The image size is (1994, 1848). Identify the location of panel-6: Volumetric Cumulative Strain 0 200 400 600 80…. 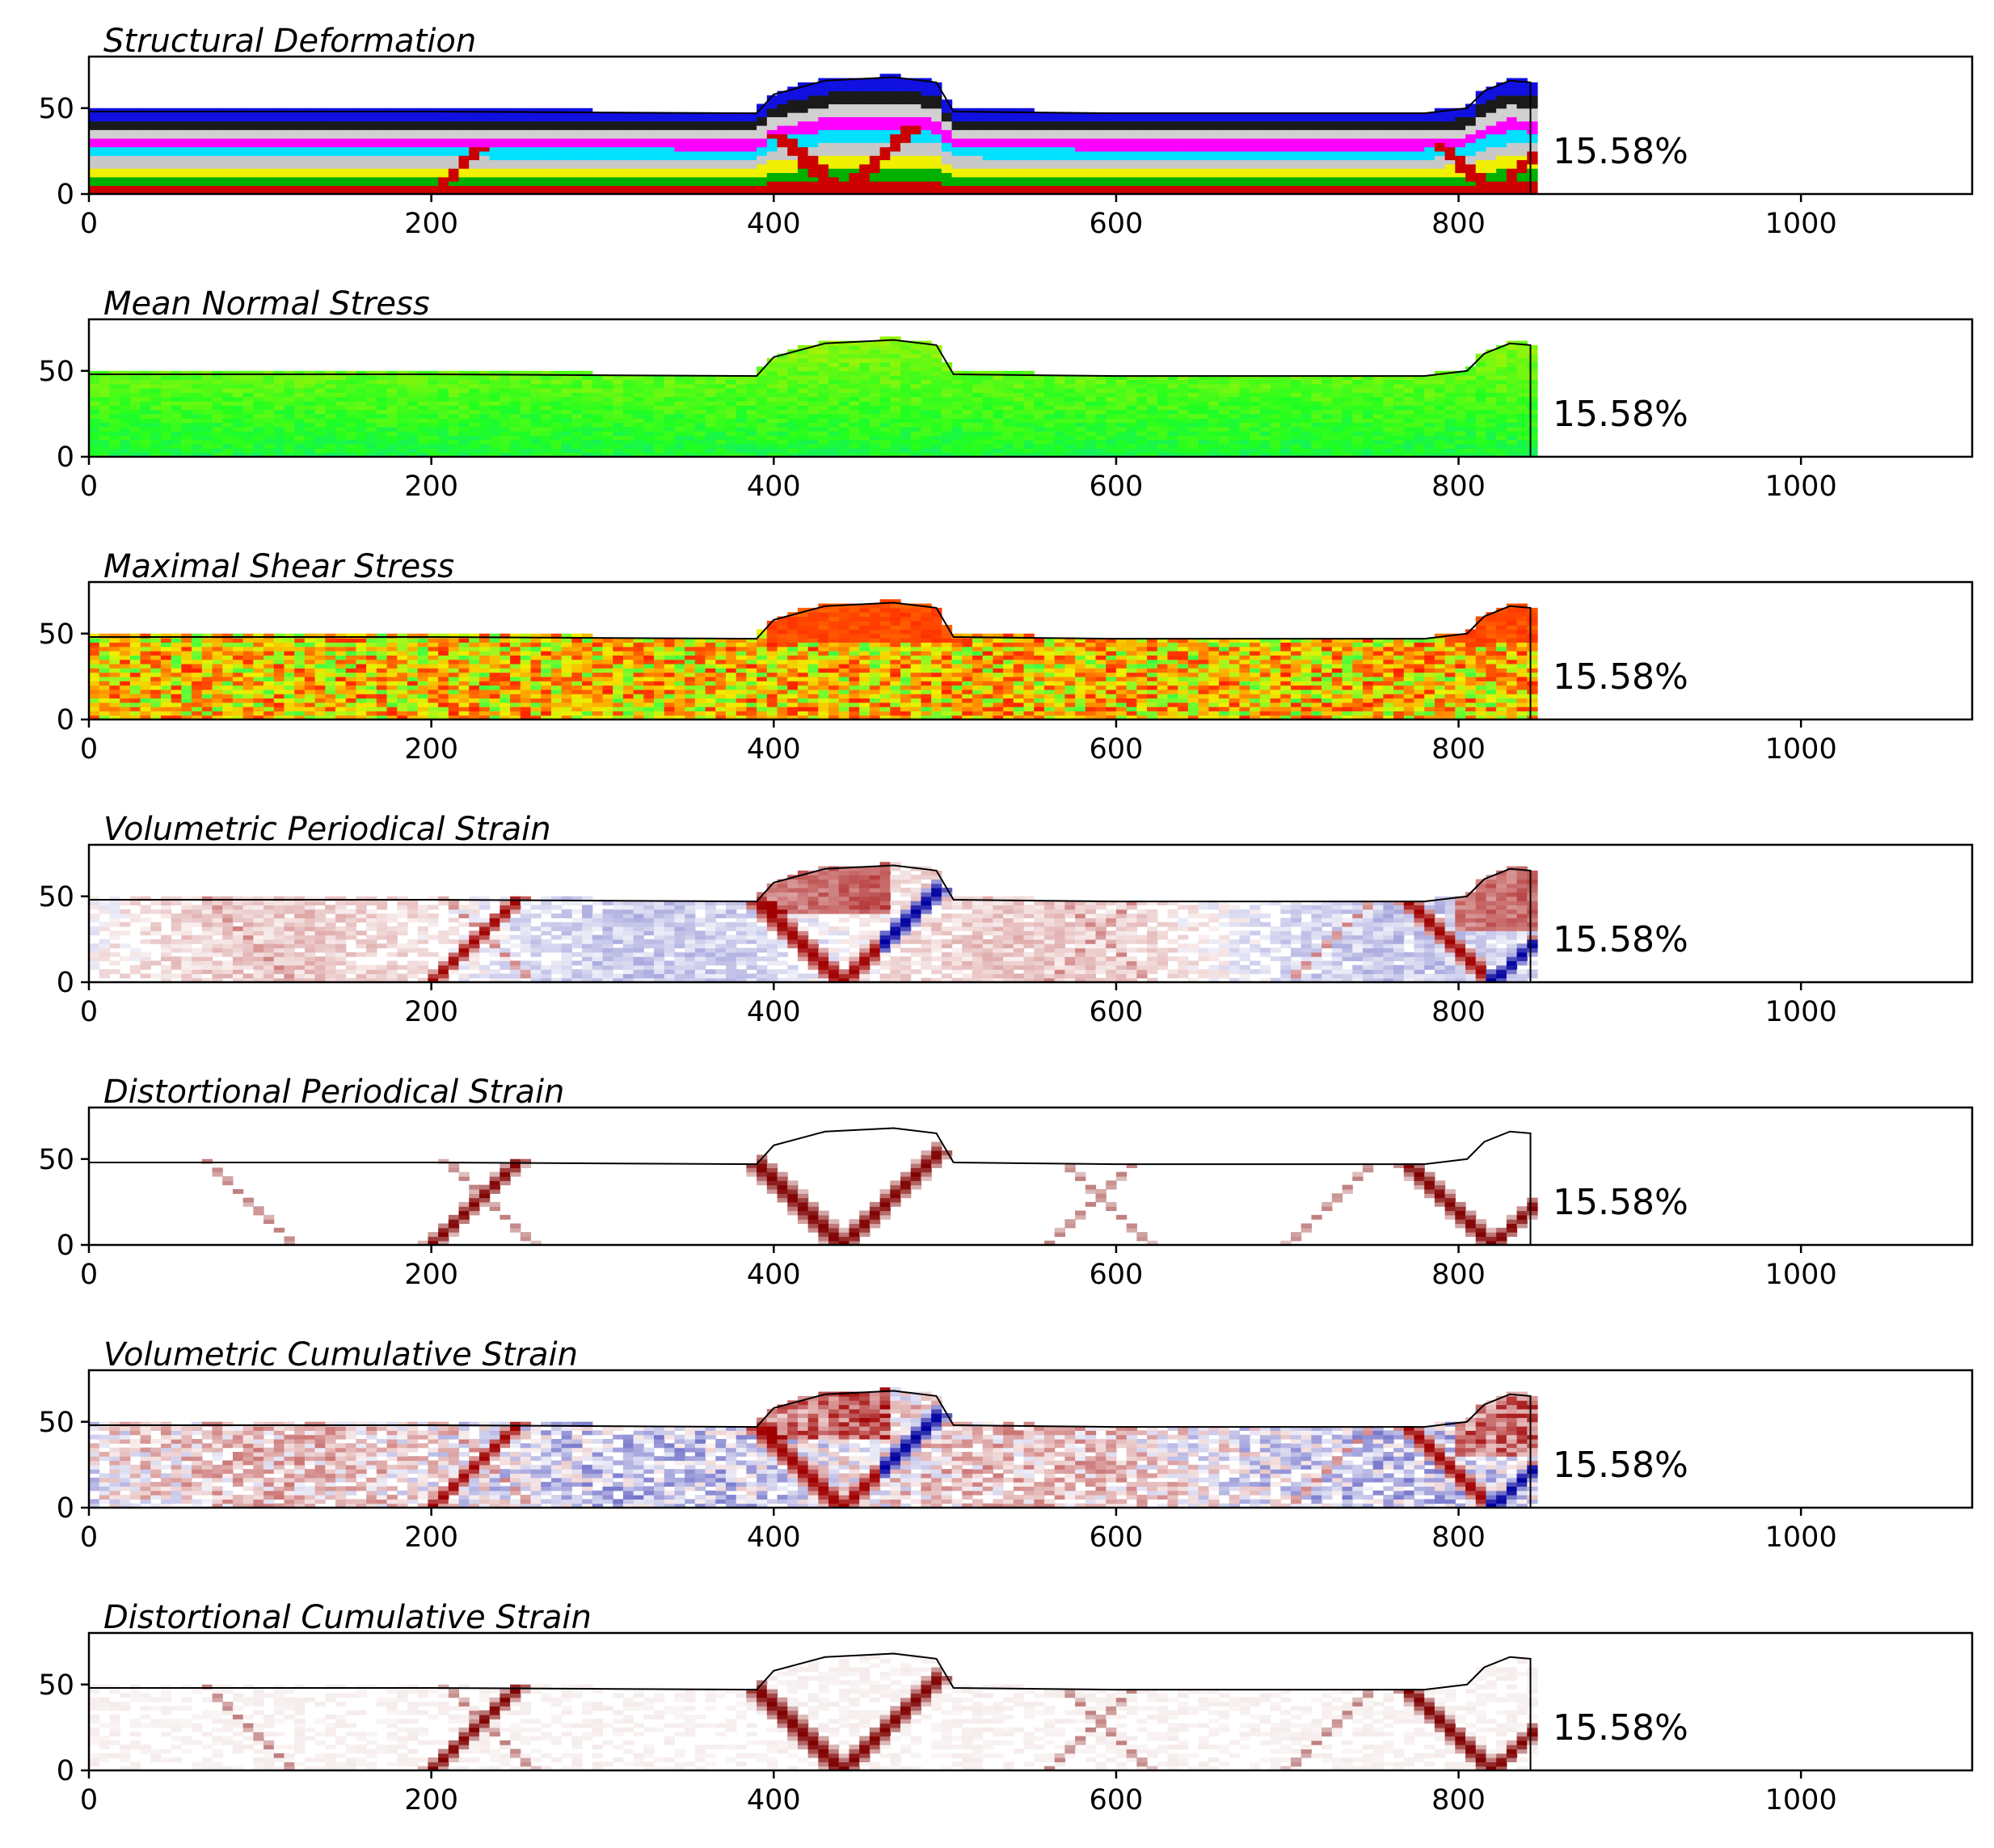
(1006, 1445).